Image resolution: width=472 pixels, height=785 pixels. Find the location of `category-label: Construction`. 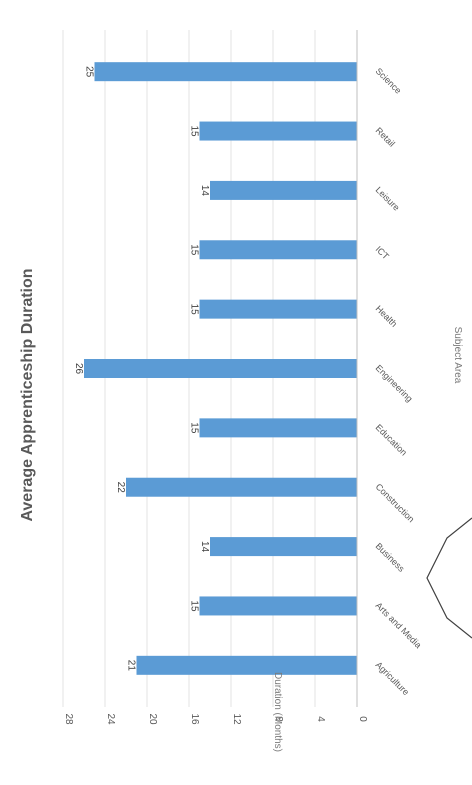

category-label: Construction is located at coordinates (395, 503).